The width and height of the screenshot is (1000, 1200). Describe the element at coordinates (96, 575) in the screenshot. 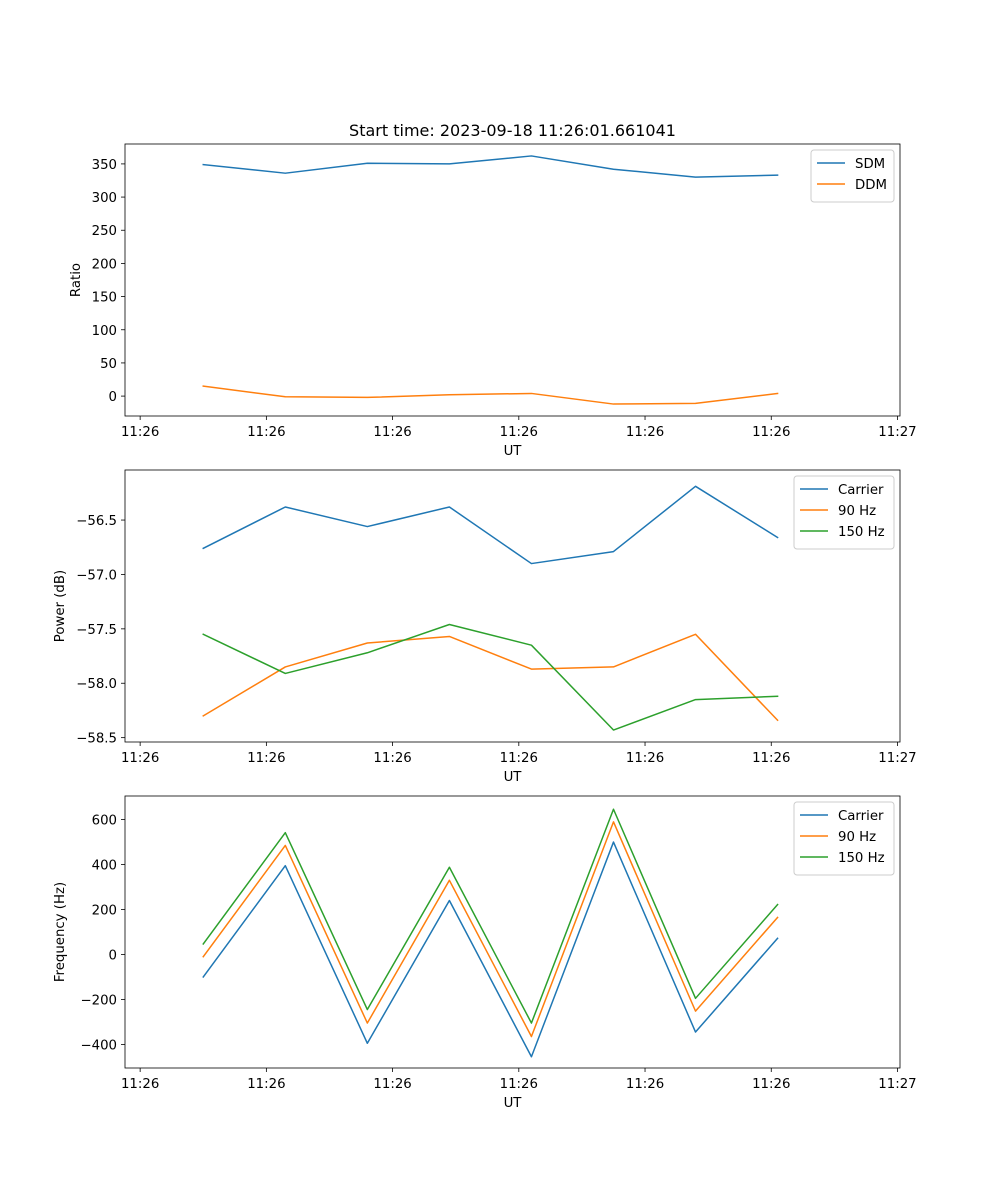

I see `y-tick-label: −57.0` at that location.